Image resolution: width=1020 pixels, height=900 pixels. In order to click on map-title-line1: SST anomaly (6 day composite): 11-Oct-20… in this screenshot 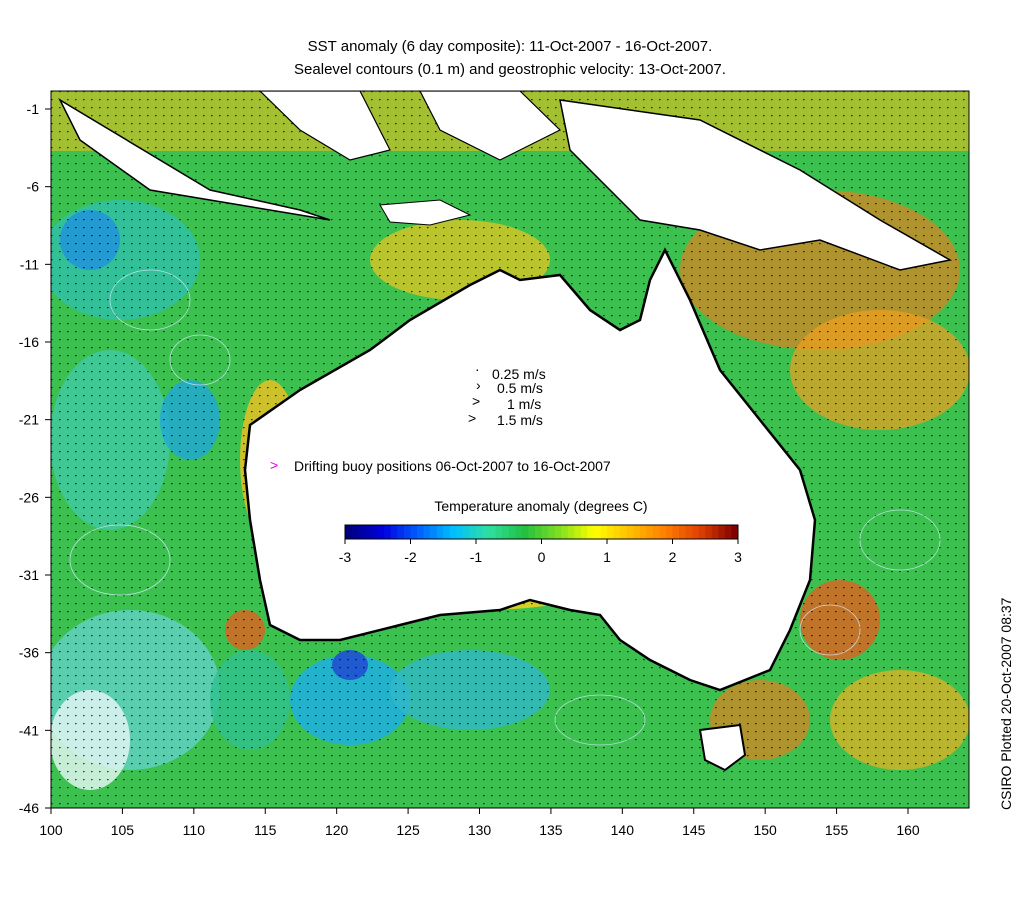, I will do `click(510, 46)`.